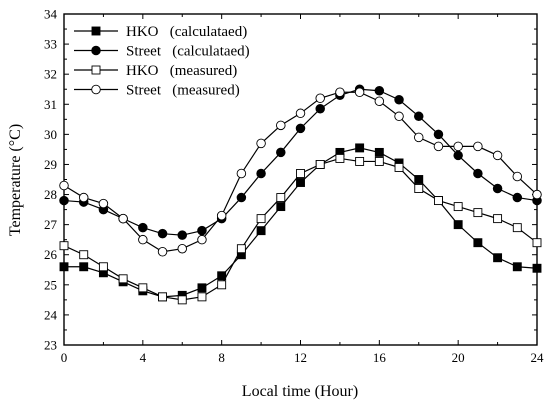 Image resolution: width=550 pixels, height=408 pixels. I want to click on legend-label: Street (measured), so click(183, 91).